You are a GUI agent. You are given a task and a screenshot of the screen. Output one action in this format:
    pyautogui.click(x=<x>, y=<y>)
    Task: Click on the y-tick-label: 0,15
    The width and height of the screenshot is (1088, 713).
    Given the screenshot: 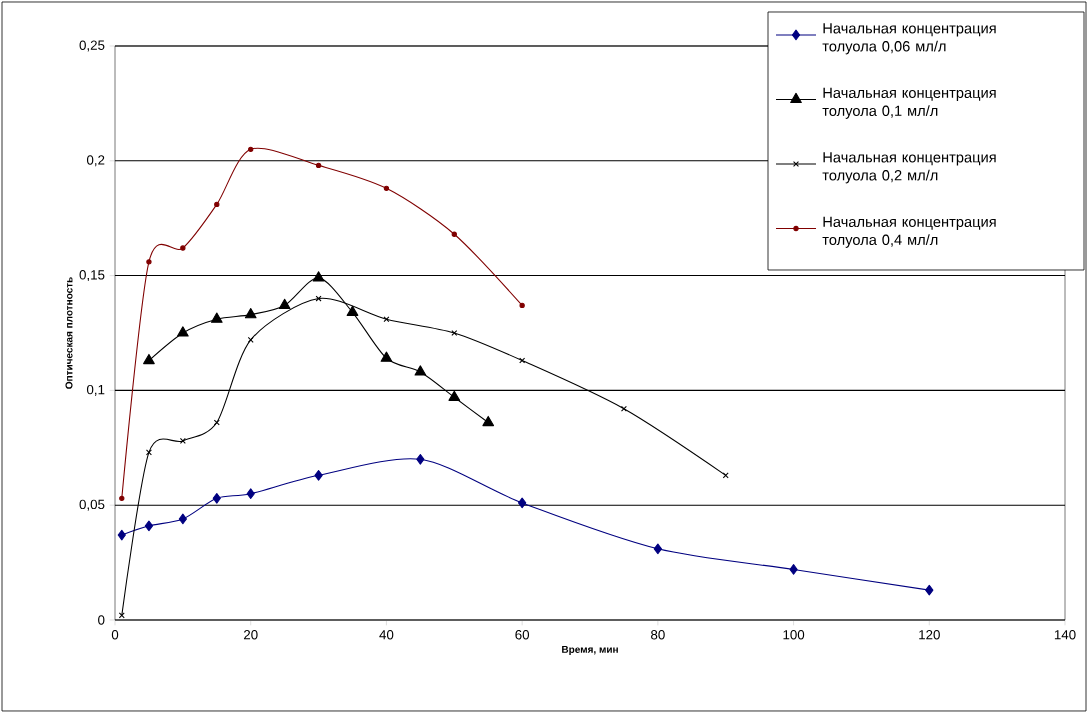 What is the action you would take?
    pyautogui.click(x=92, y=276)
    